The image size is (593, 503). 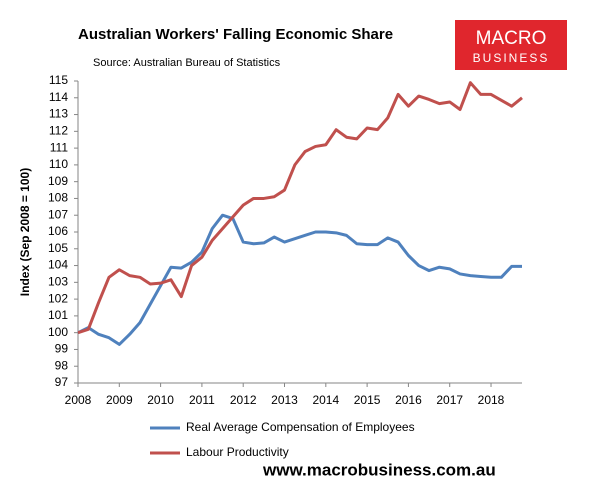 I want to click on y-tick-label: 101, so click(x=58, y=315).